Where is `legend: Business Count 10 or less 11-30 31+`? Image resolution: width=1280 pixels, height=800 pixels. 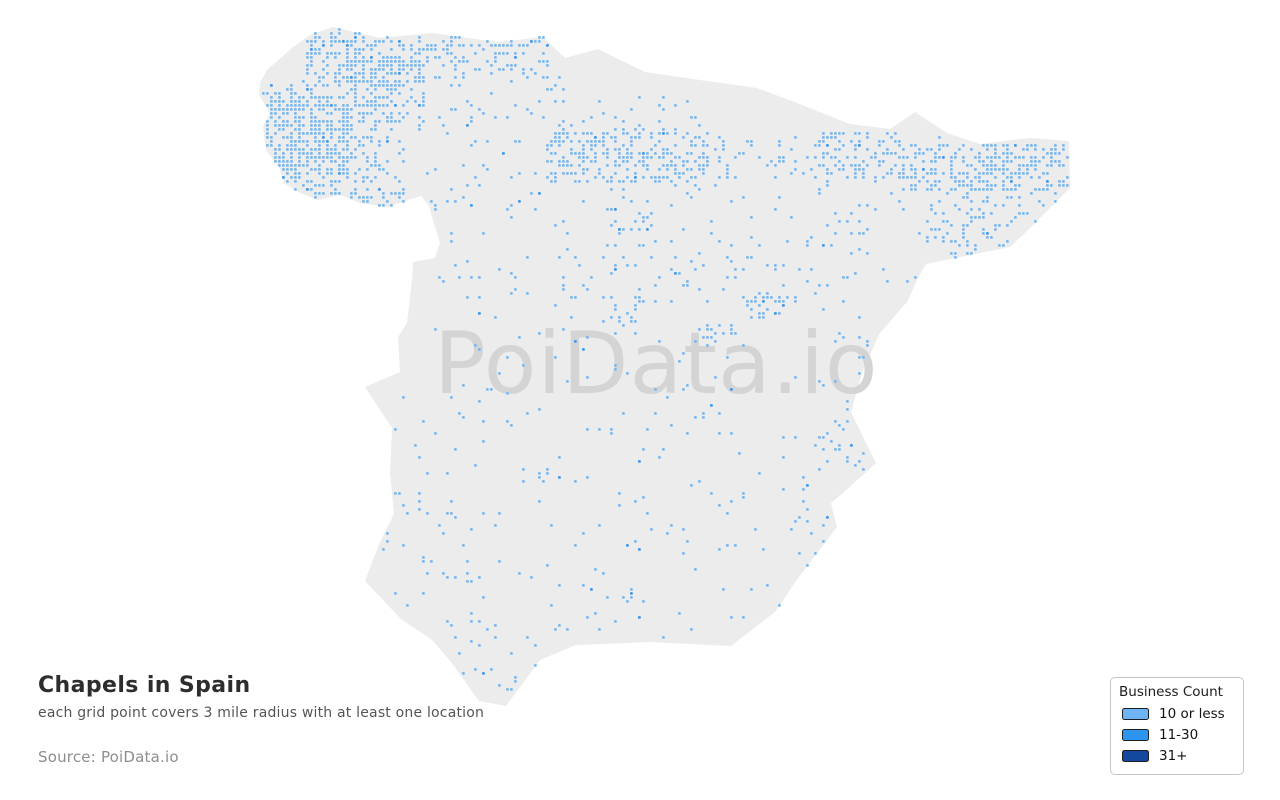
legend: Business Count 10 or less 11-30 31+ is located at coordinates (1177, 726).